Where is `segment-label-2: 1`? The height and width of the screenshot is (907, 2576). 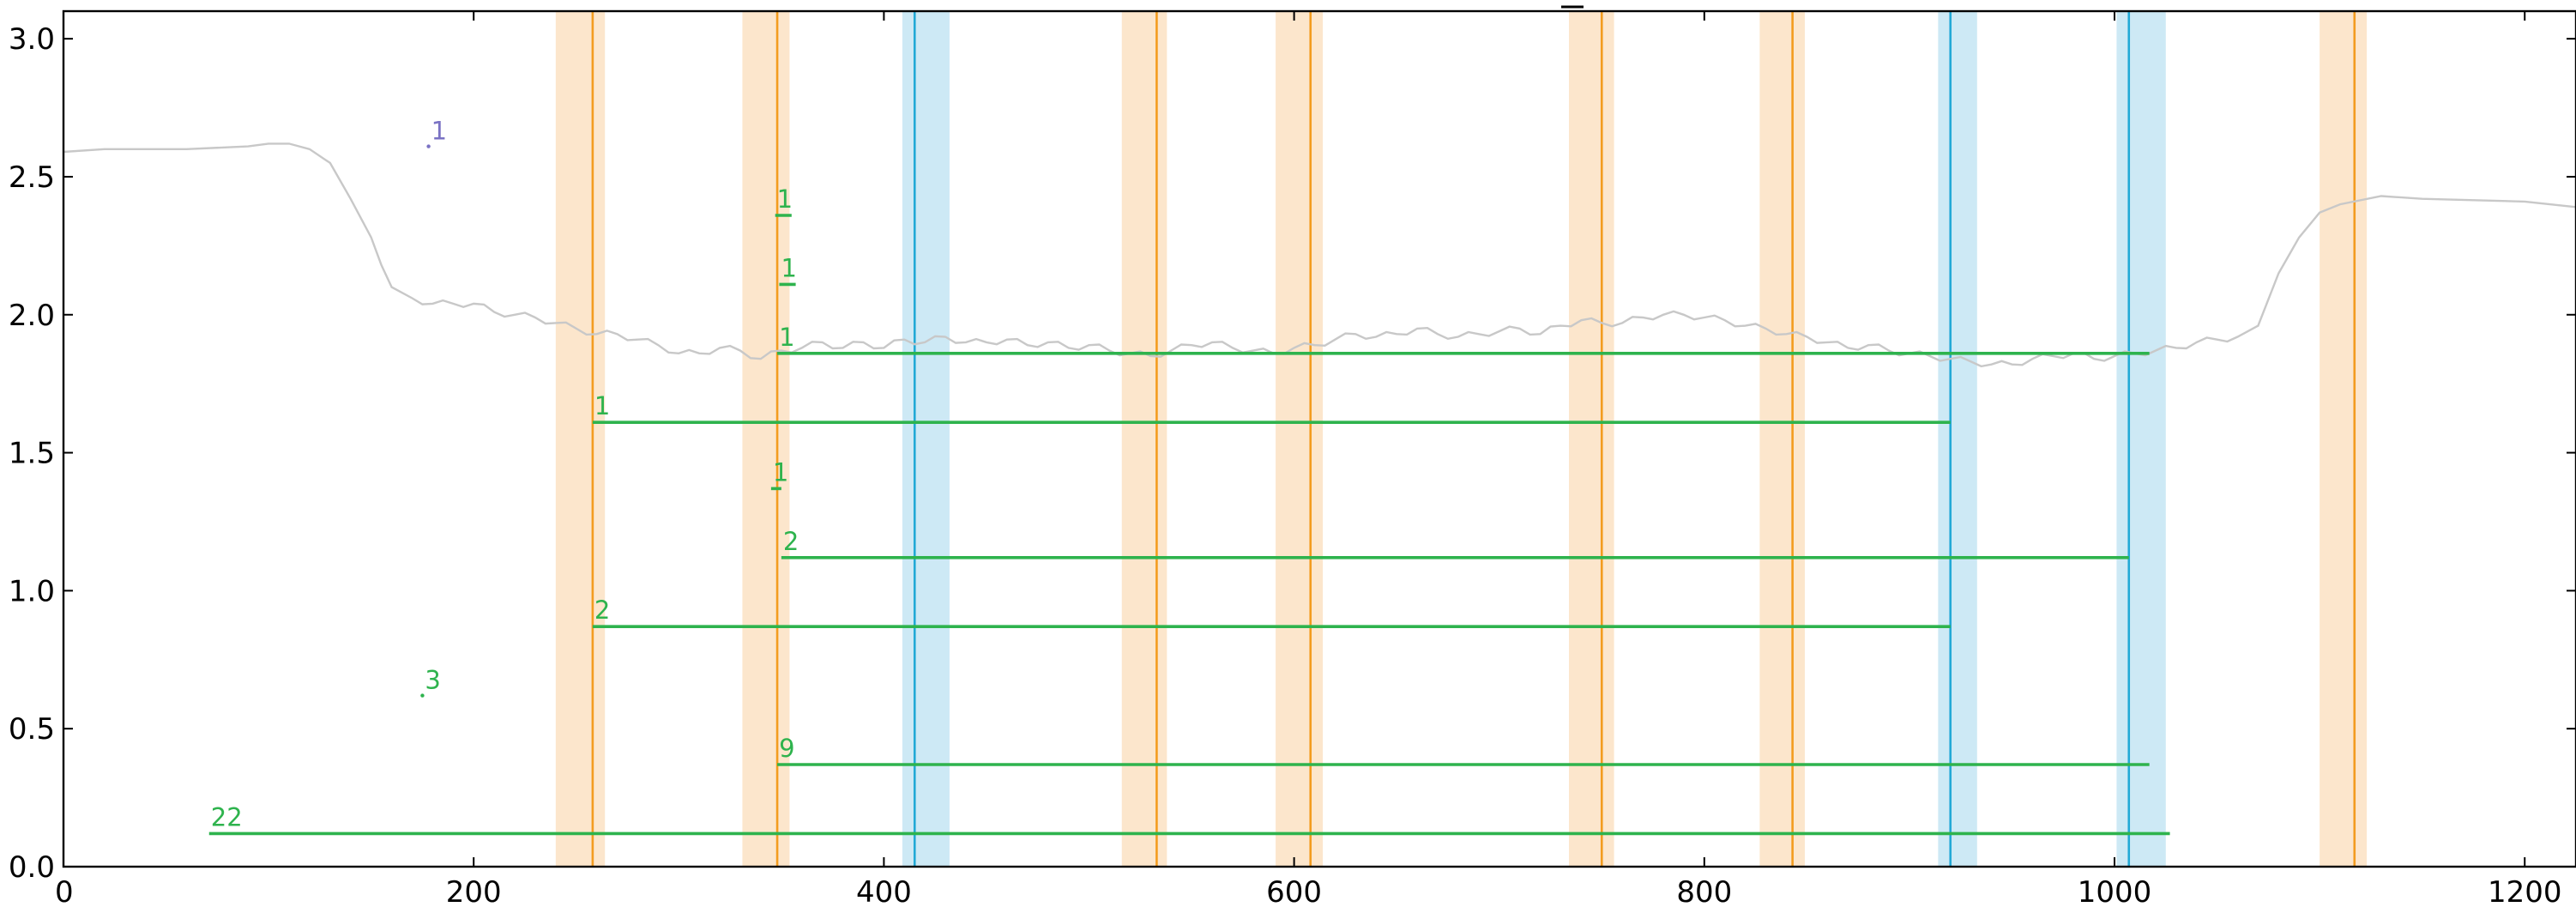 segment-label-2: 1 is located at coordinates (786, 337).